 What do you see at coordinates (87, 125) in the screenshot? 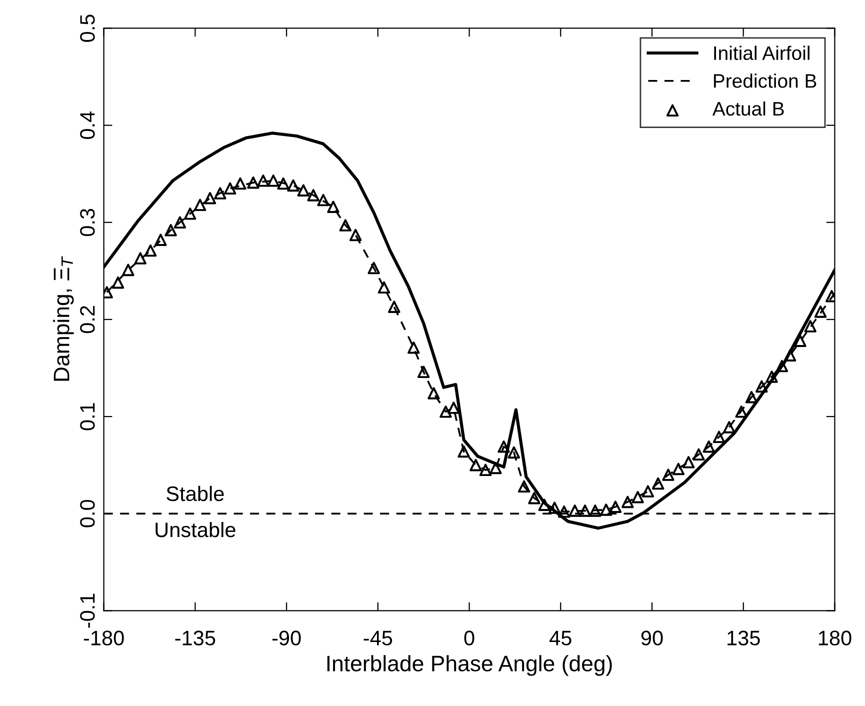
I see `y-tick-label: 0.4` at bounding box center [87, 125].